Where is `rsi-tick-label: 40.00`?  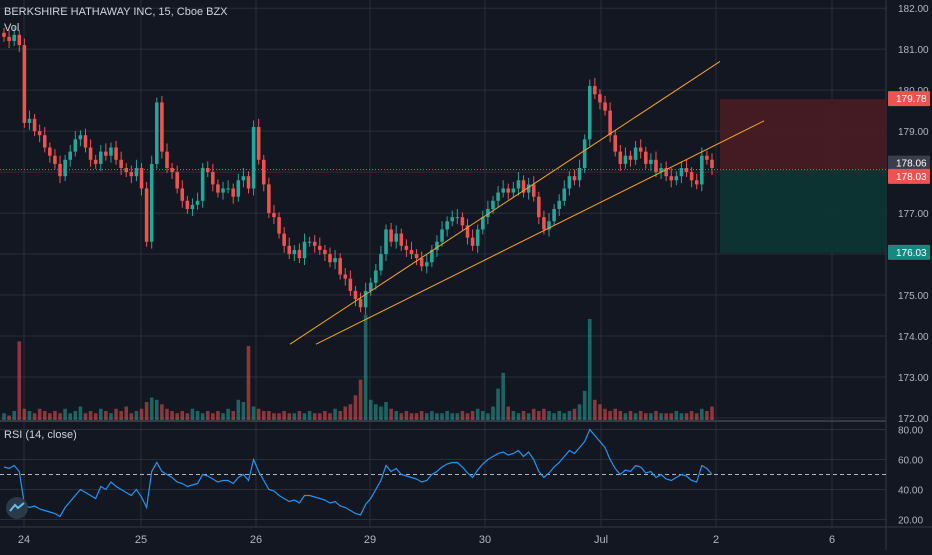
rsi-tick-label: 40.00 is located at coordinates (910, 491).